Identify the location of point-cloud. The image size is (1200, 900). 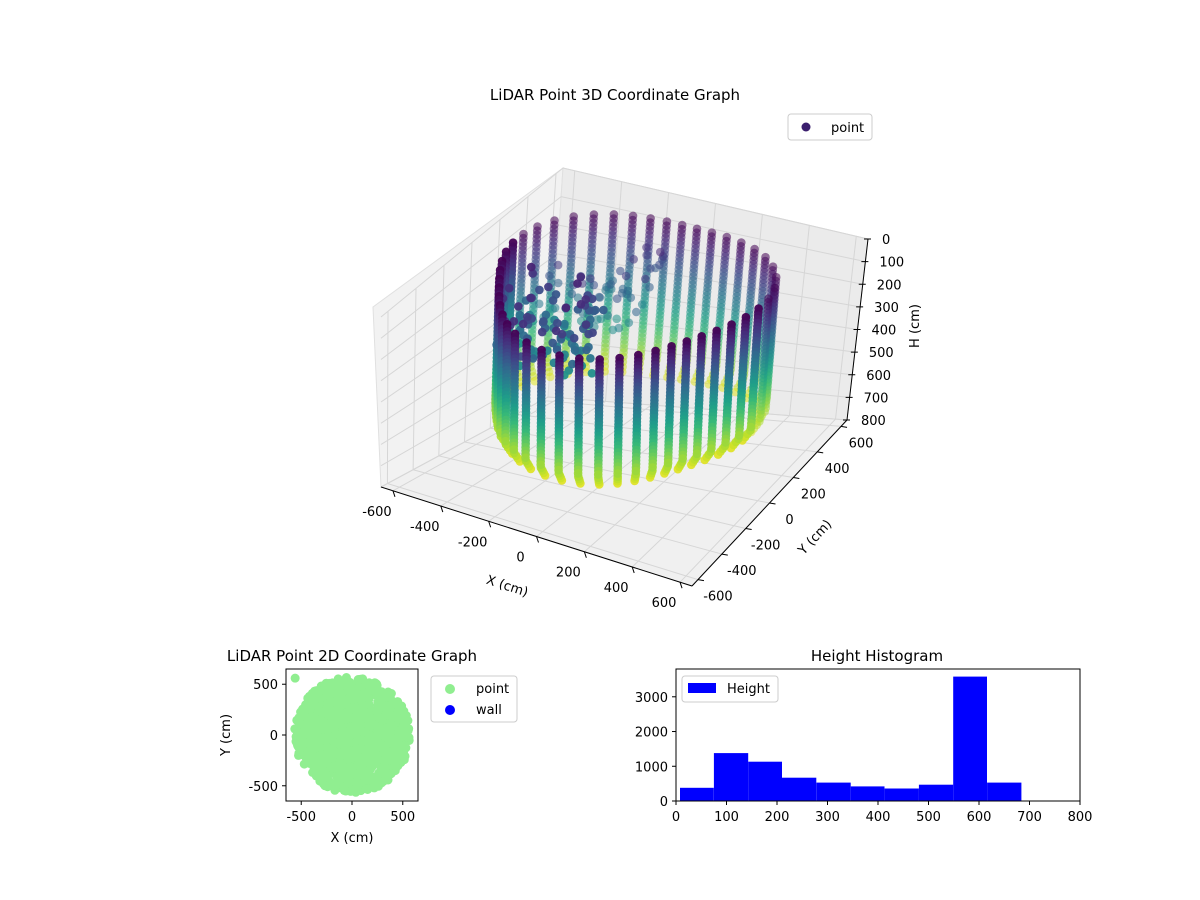
(636, 349).